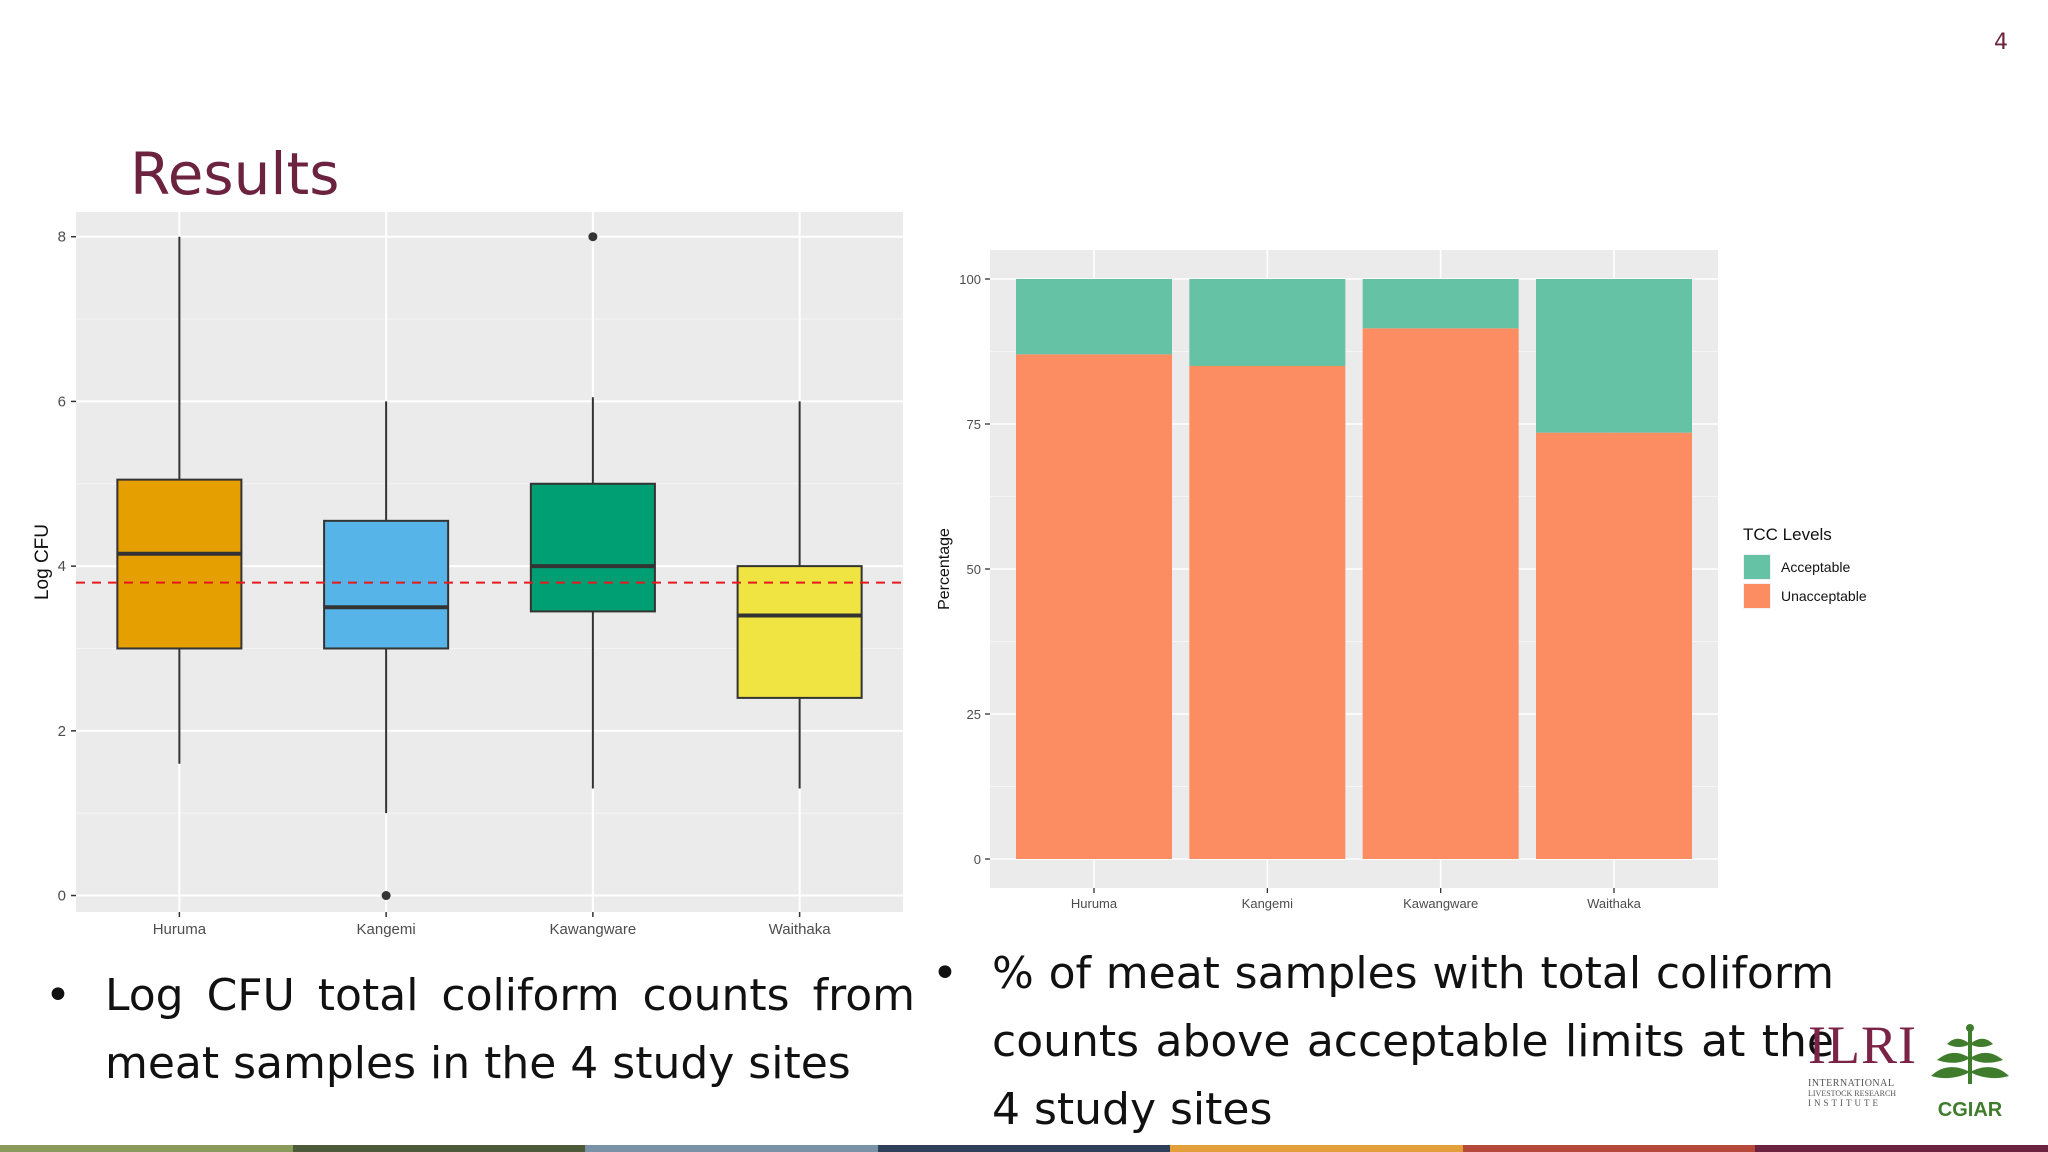  Describe the element at coordinates (1970, 1054) in the screenshot. I see `cgiar-wheat-icon` at that location.